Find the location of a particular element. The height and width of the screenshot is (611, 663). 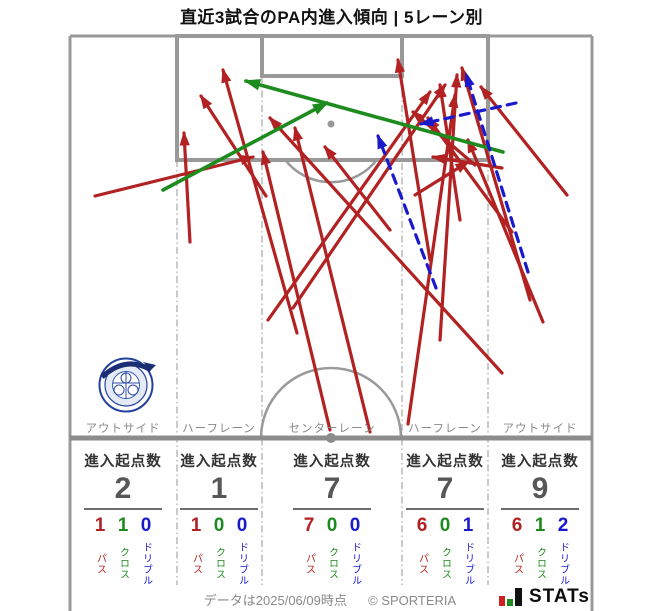

center-circle is located at coordinates (331, 402).